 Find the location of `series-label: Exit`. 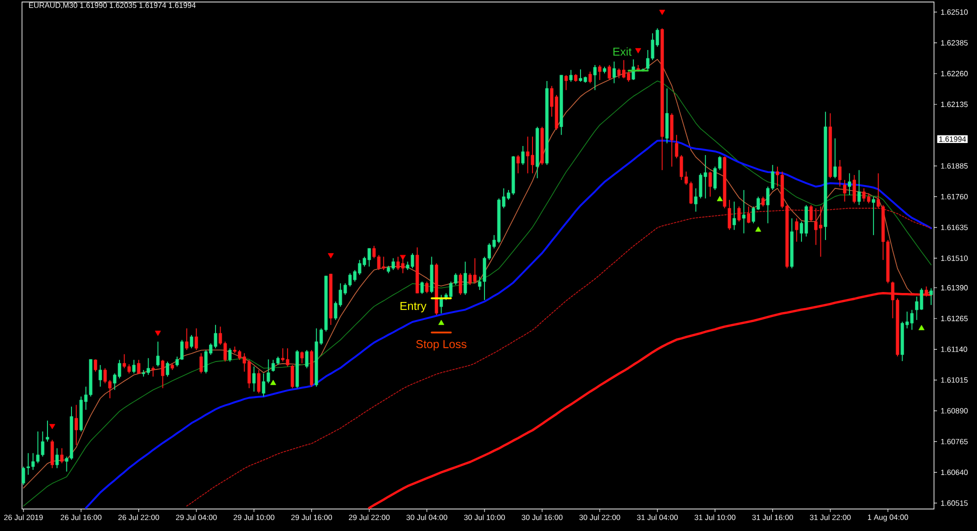

series-label: Exit is located at coordinates (622, 51).